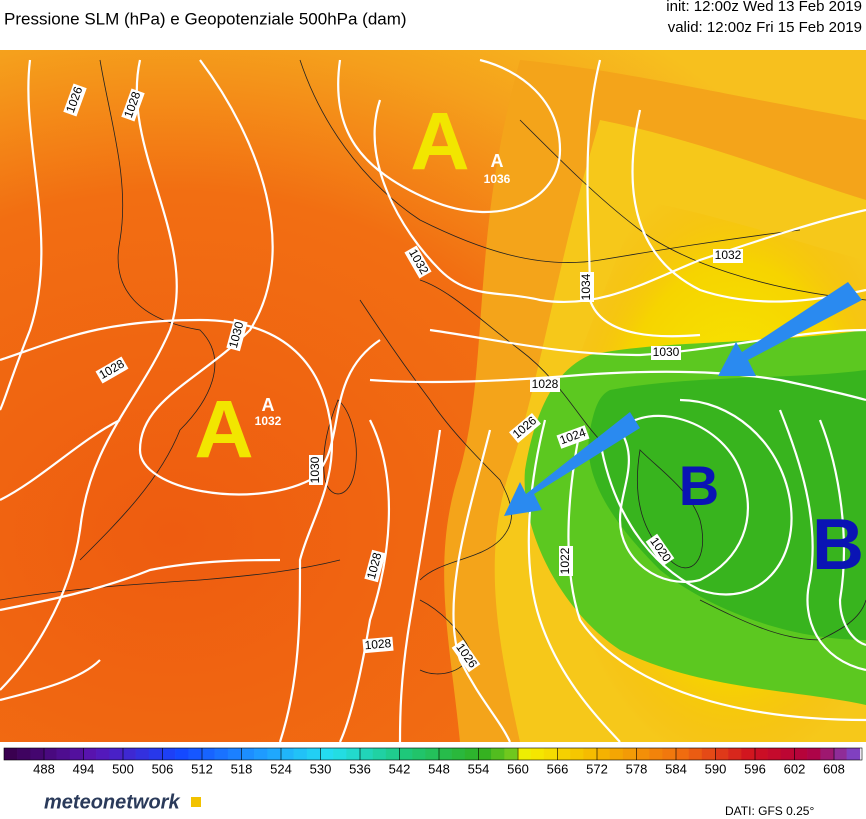 This screenshot has width=866, height=819. Describe the element at coordinates (281, 768) in the screenshot. I see `colorbar-label: 524` at that location.